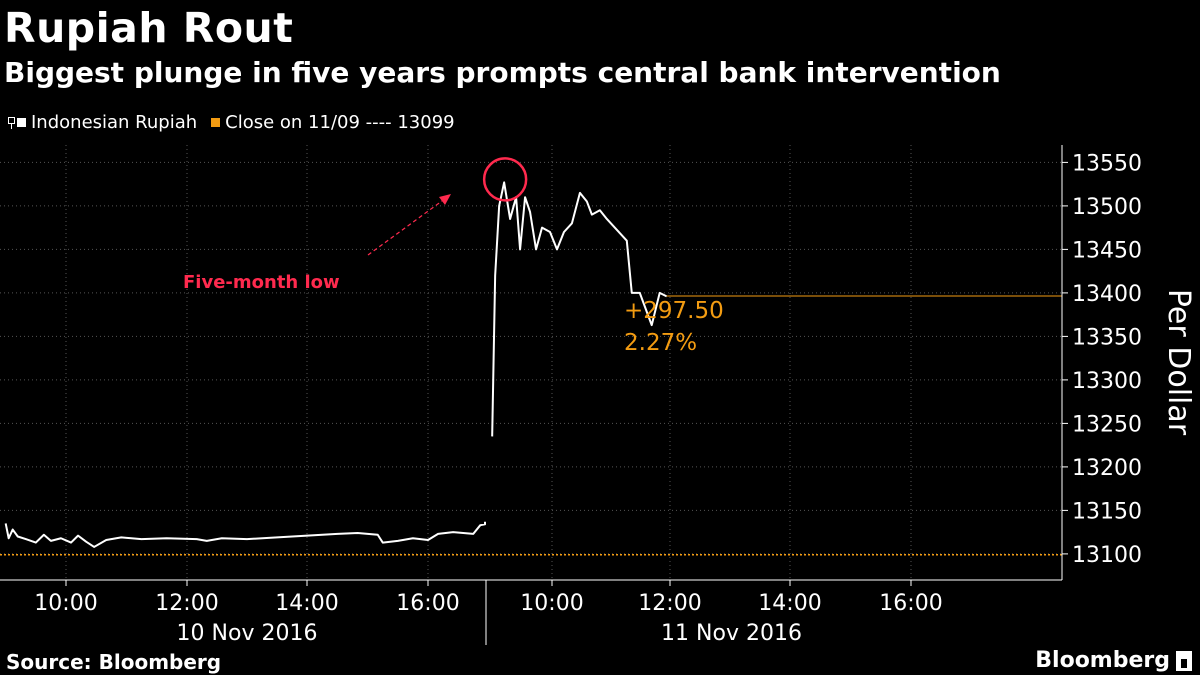 This screenshot has width=1200, height=675. Describe the element at coordinates (1107, 250) in the screenshot. I see `y-tick-label-13450: 13450` at that location.